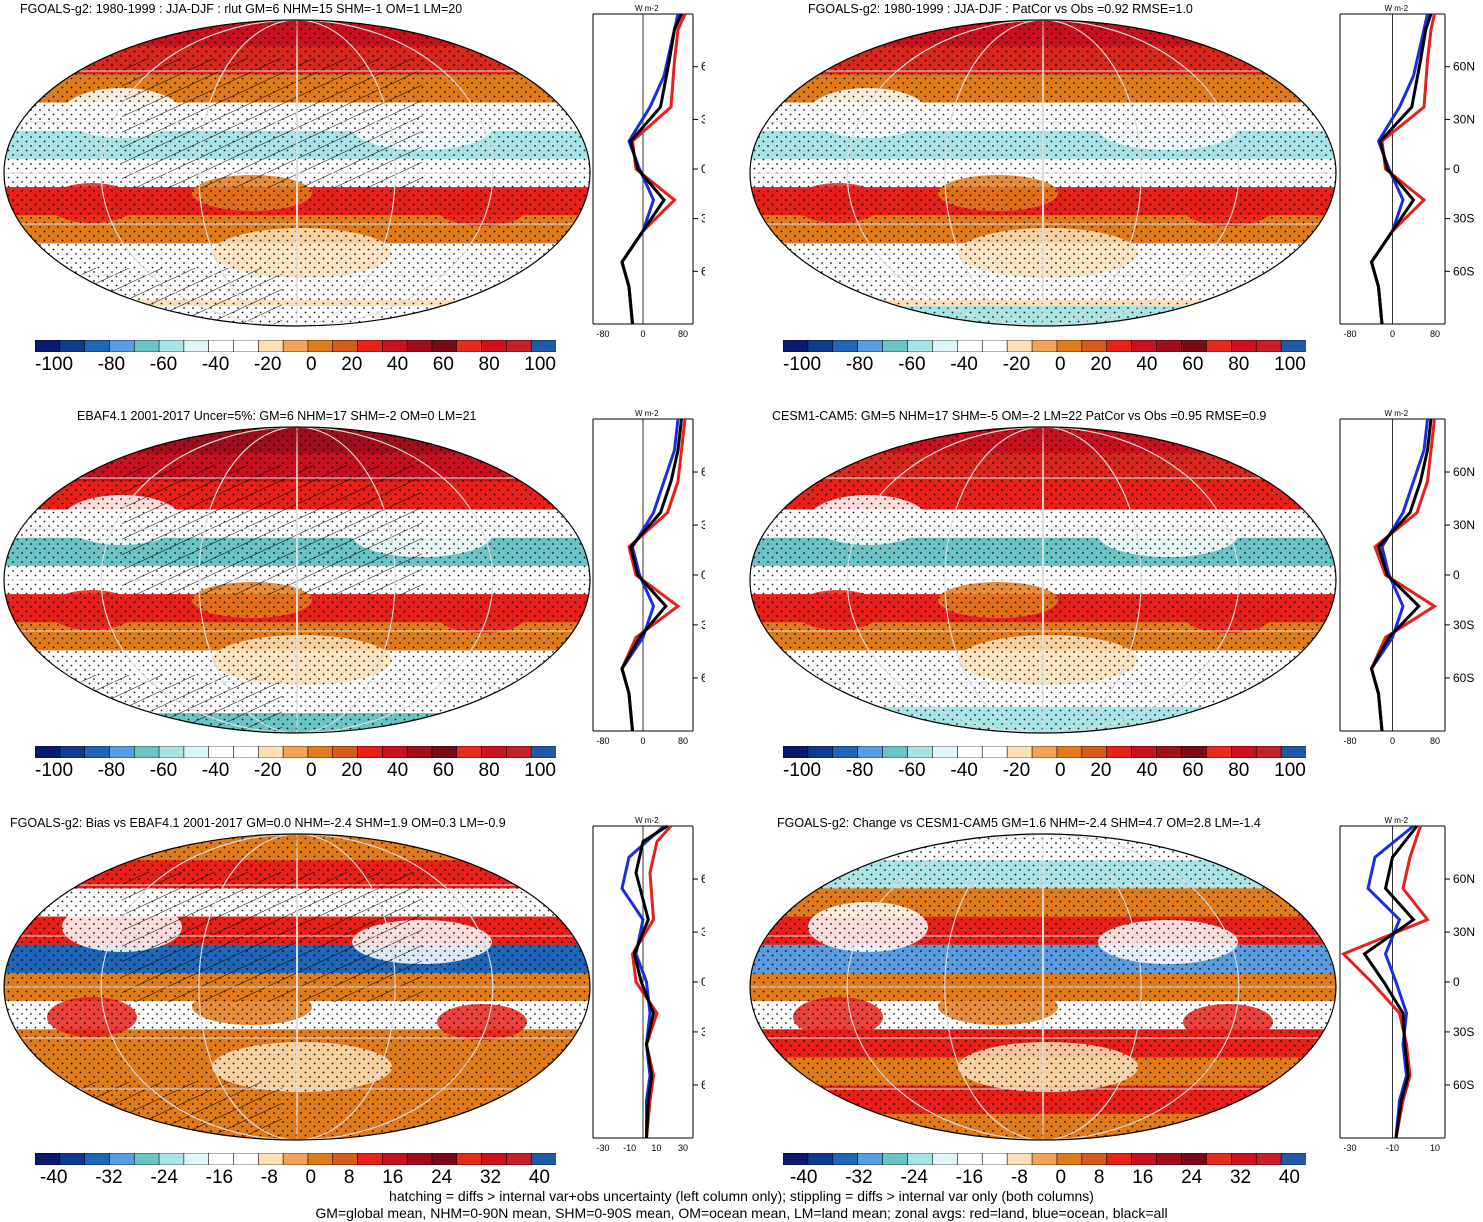 The height and width of the screenshot is (1222, 1483). Describe the element at coordinates (349, 1177) in the screenshot. I see `colorbar-tick-label: 8` at that location.